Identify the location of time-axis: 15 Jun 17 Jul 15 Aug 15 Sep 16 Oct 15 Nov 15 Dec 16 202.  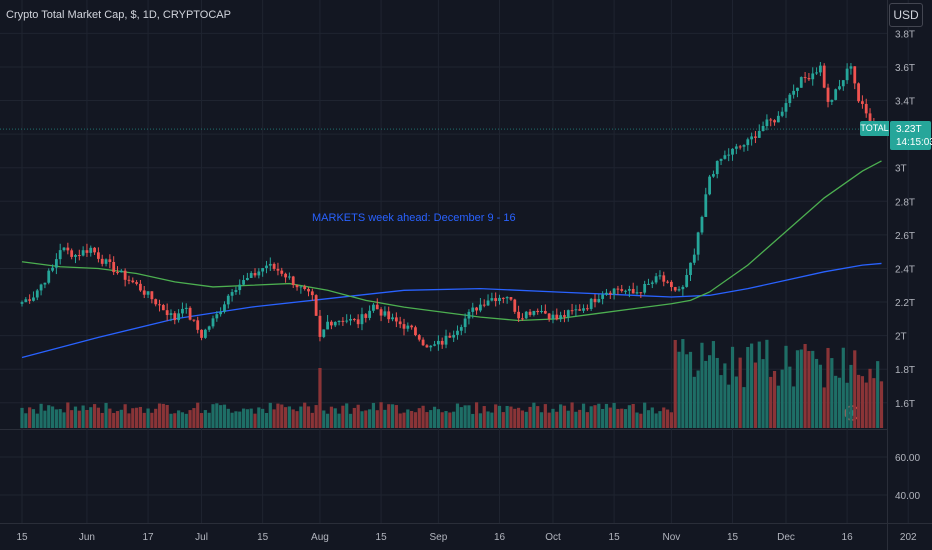
(466, 537).